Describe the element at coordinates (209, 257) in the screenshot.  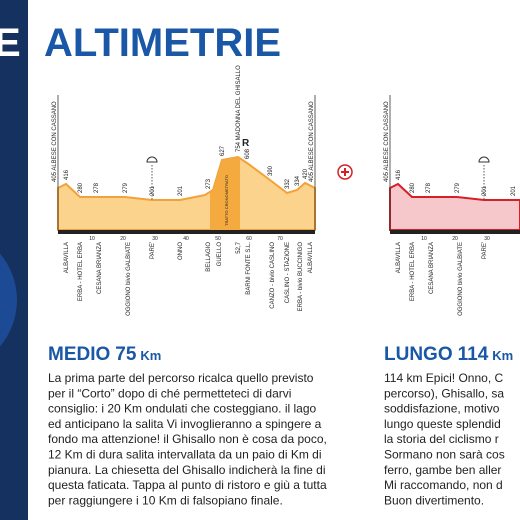
I see `place-label: BELLAGIO` at that location.